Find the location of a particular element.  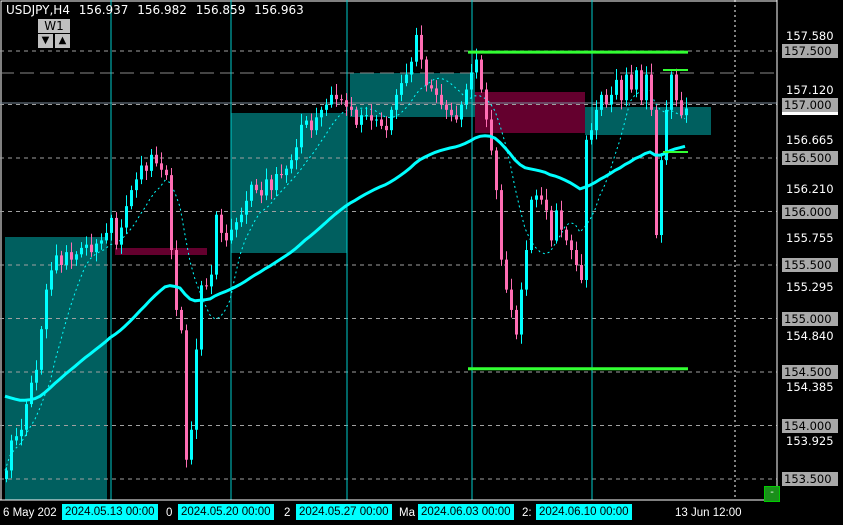

close-value: 156.963 is located at coordinates (279, 10).